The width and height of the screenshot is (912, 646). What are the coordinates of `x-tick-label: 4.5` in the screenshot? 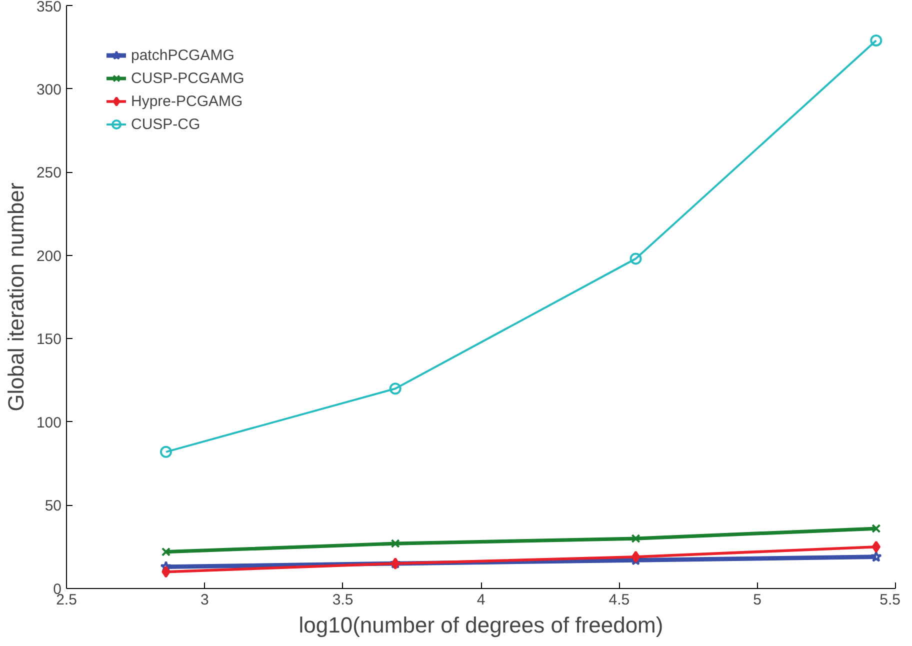 It's located at (619, 600).